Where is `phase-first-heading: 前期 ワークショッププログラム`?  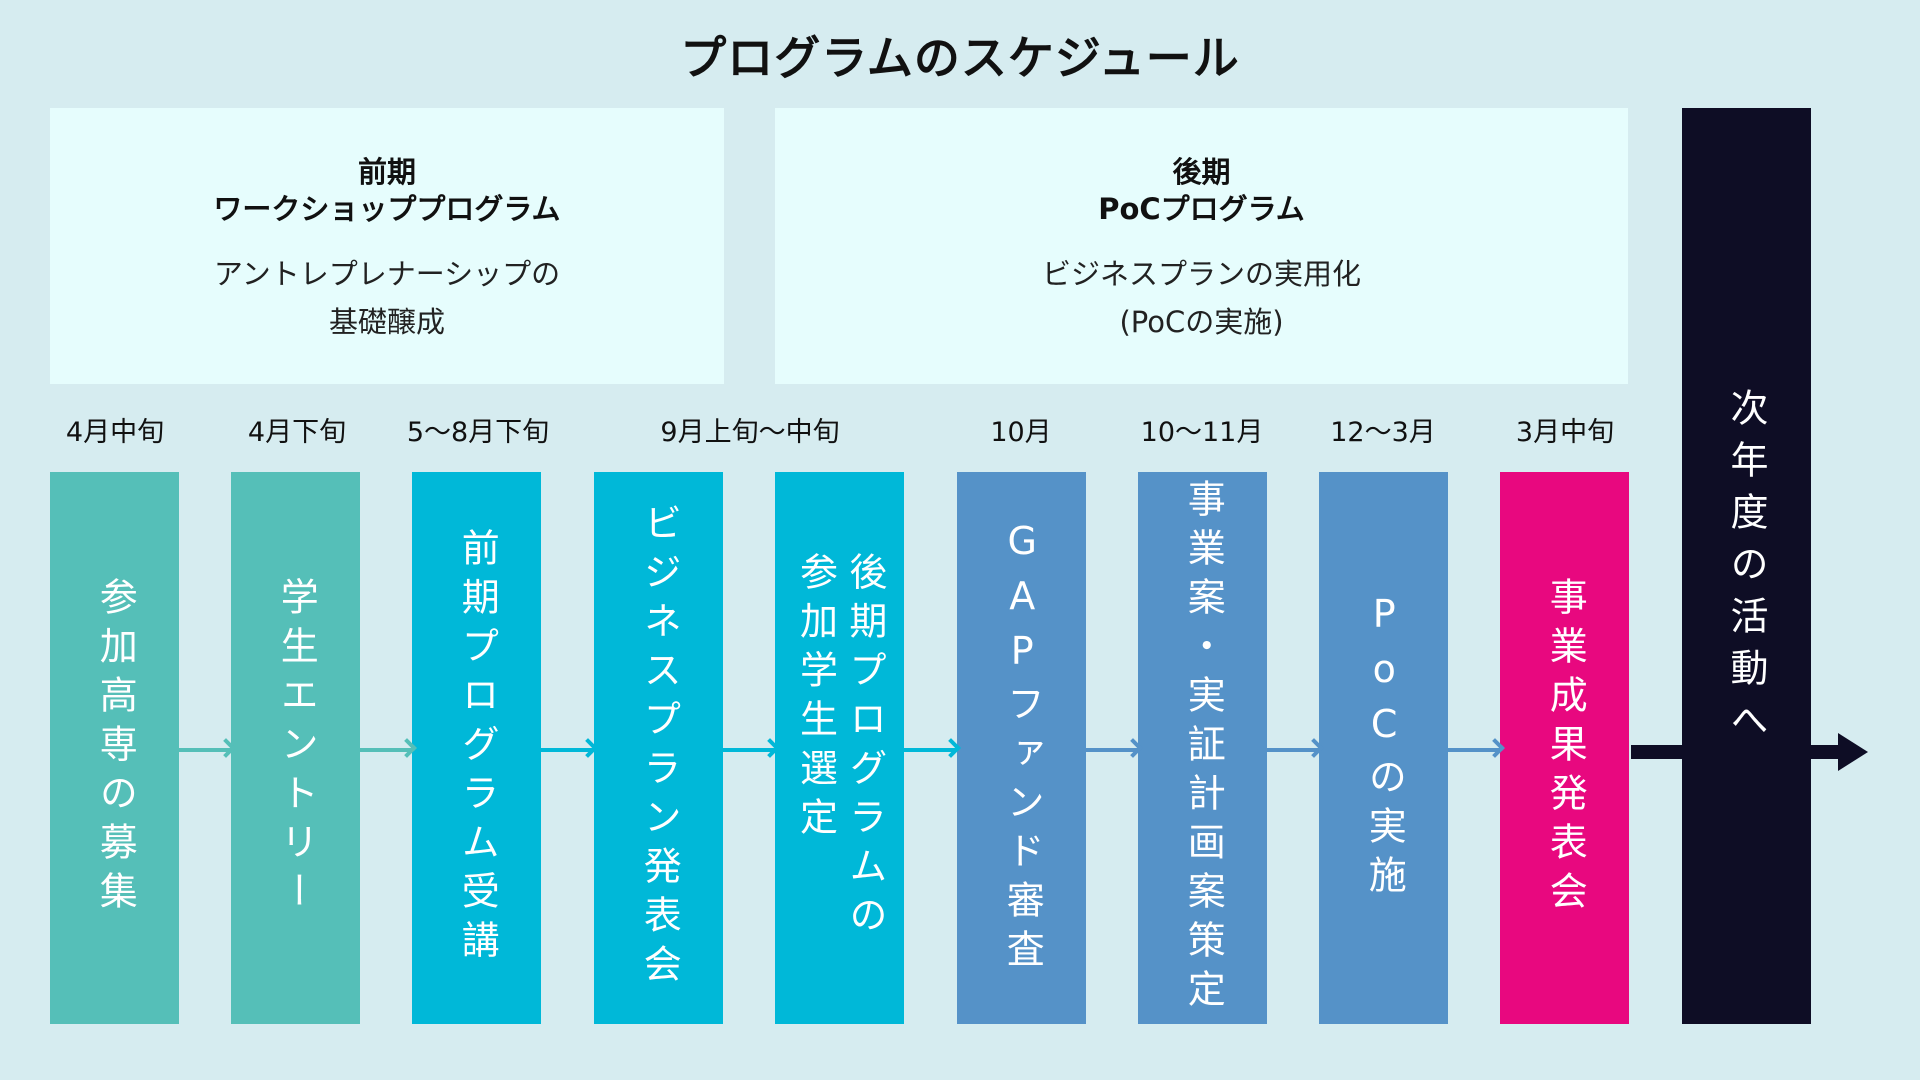
phase-first-heading: 前期 ワークショッププログラム is located at coordinates (387, 191).